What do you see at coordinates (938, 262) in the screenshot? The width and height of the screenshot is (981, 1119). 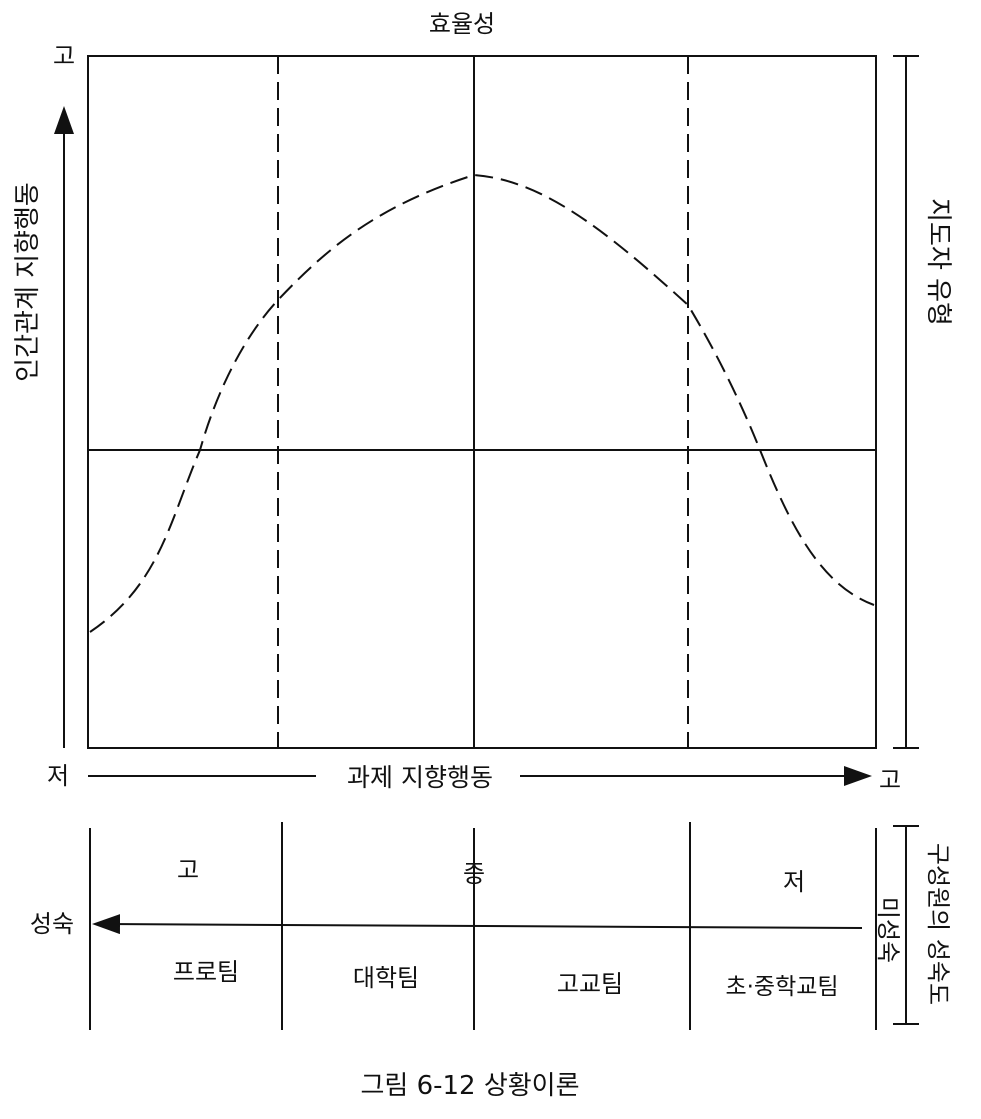 I see `leader-type-label: 지도자 유형` at bounding box center [938, 262].